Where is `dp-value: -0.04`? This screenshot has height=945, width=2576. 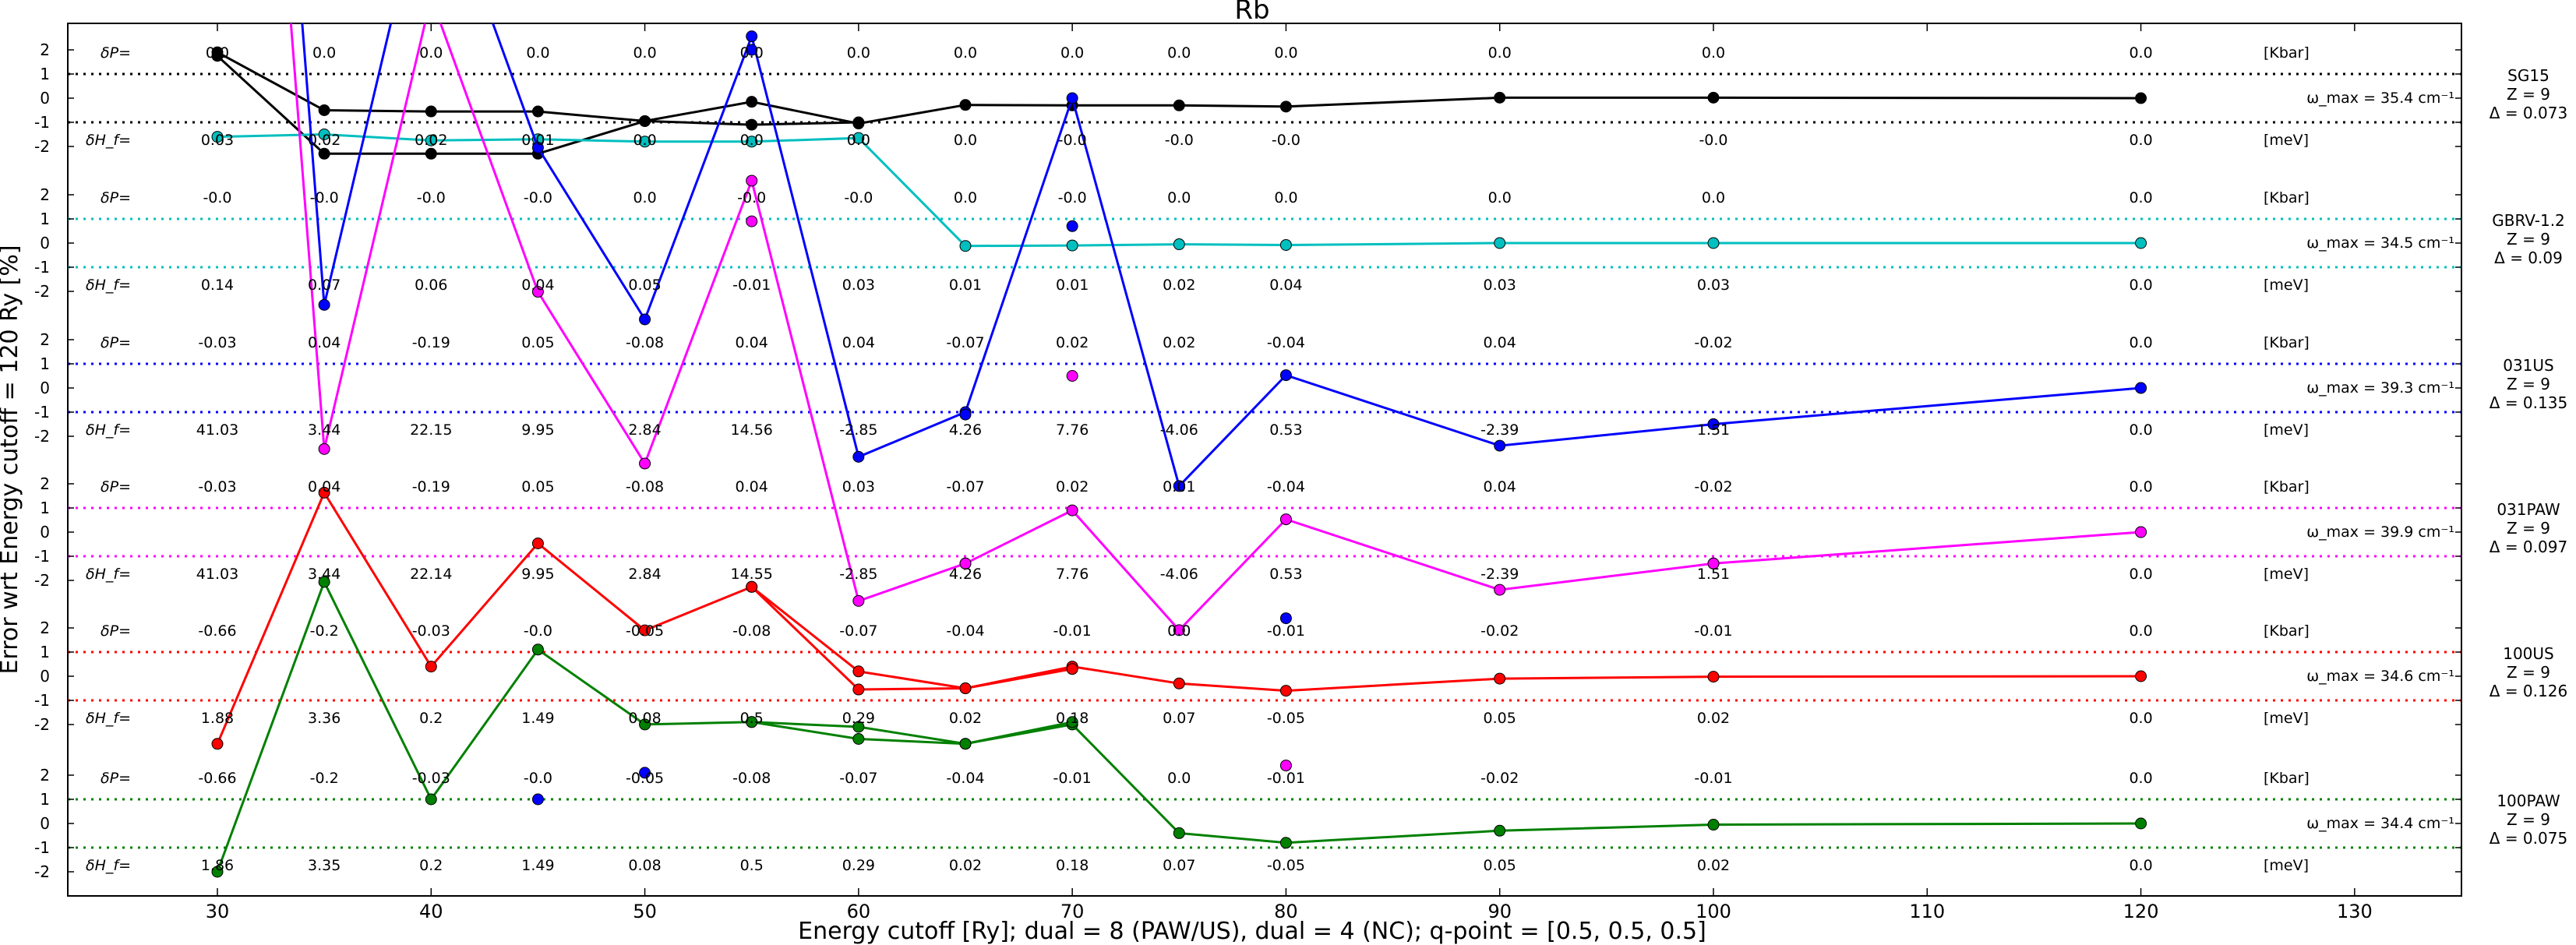 dp-value: -0.04 is located at coordinates (965, 778).